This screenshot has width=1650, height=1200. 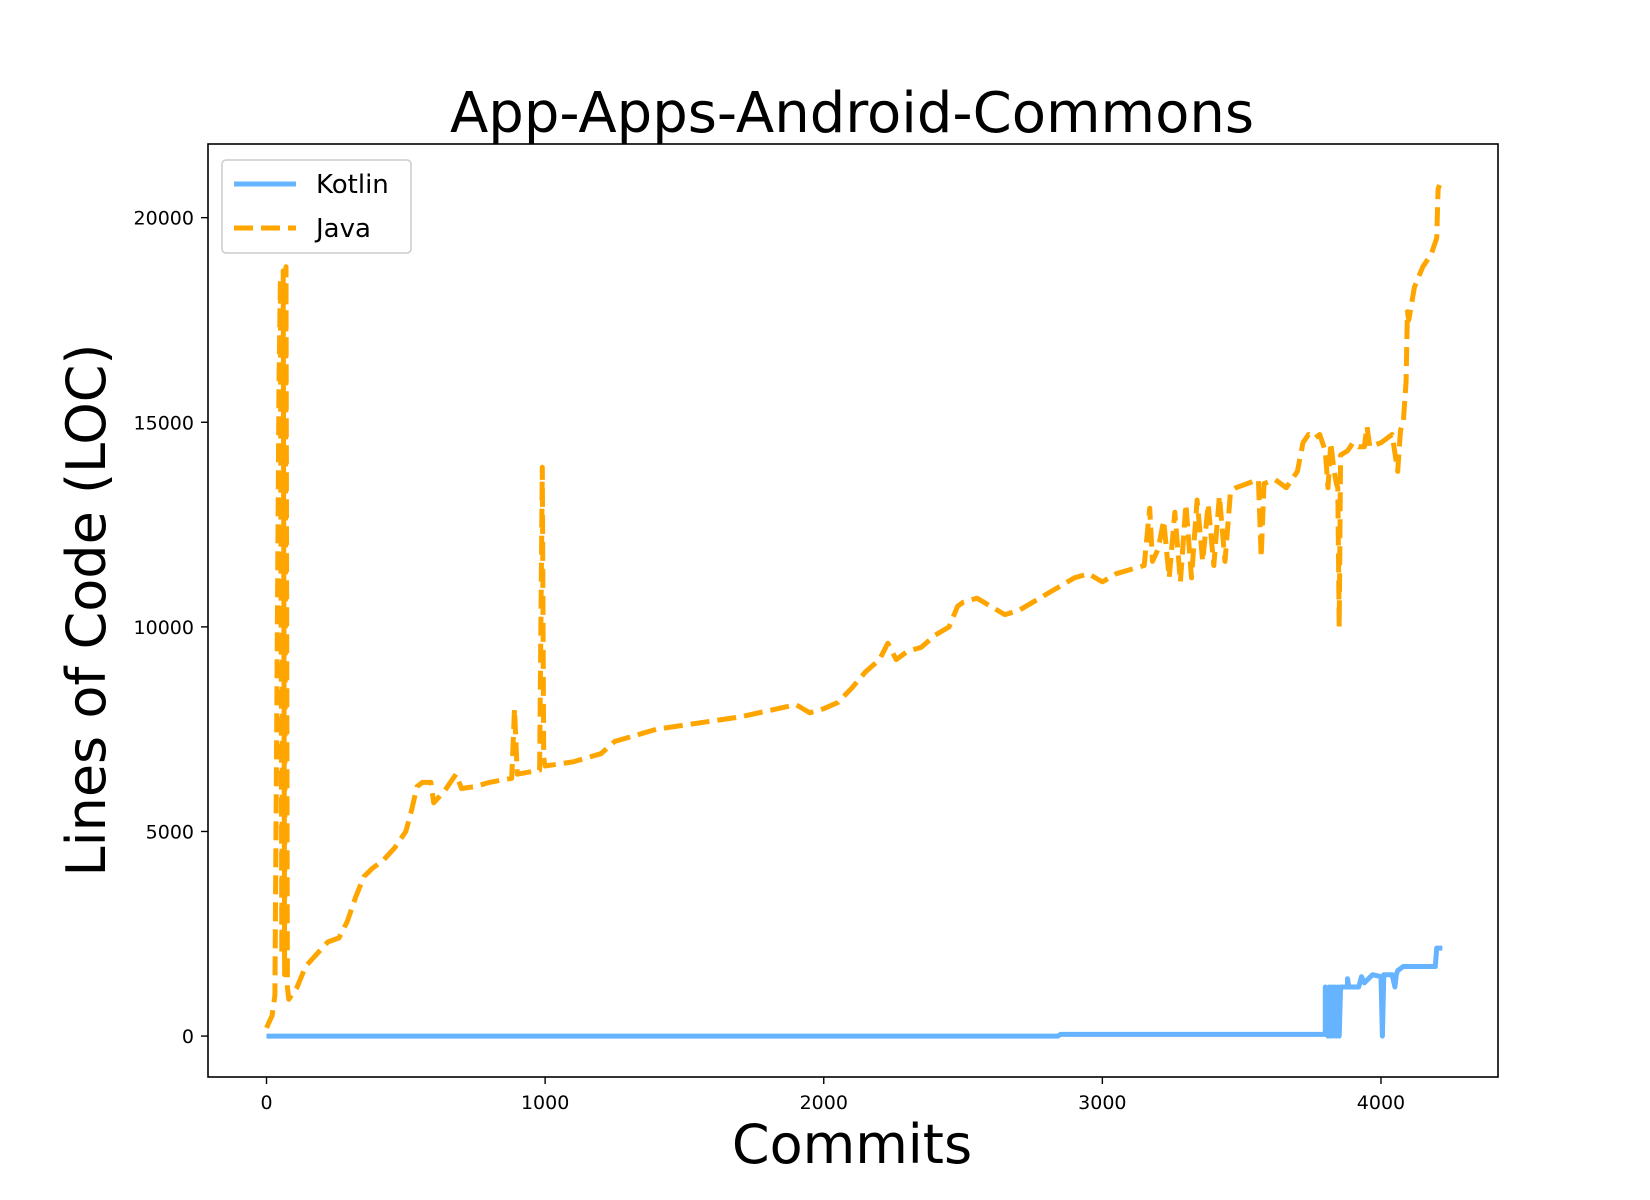 I want to click on y-tick-label: 20000, so click(x=164, y=219).